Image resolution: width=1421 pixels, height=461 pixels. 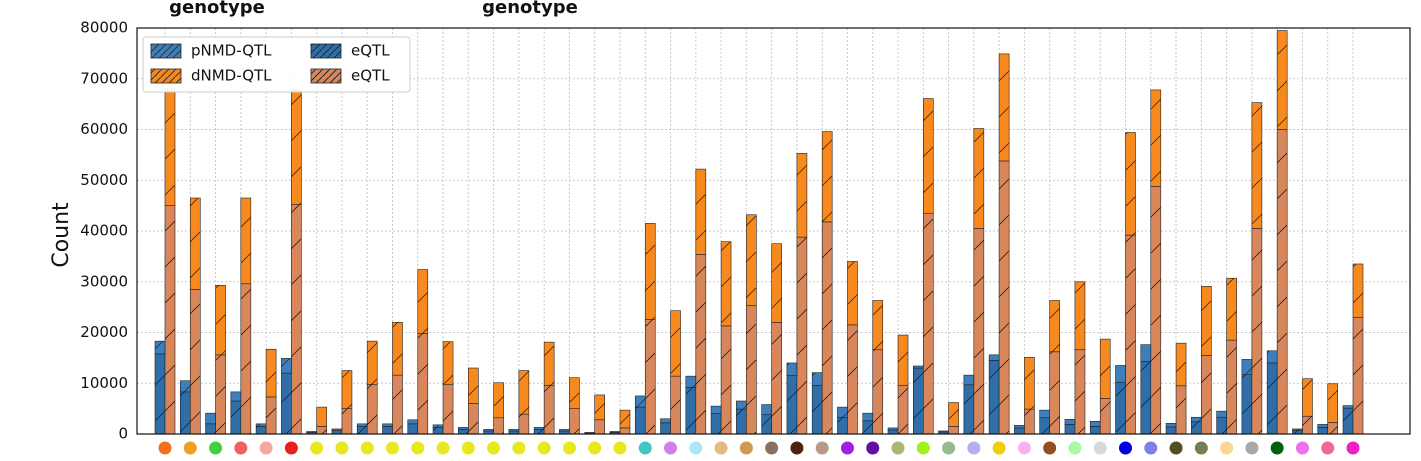 I want to click on legend-label: dNMD-QTL, so click(x=231, y=76).